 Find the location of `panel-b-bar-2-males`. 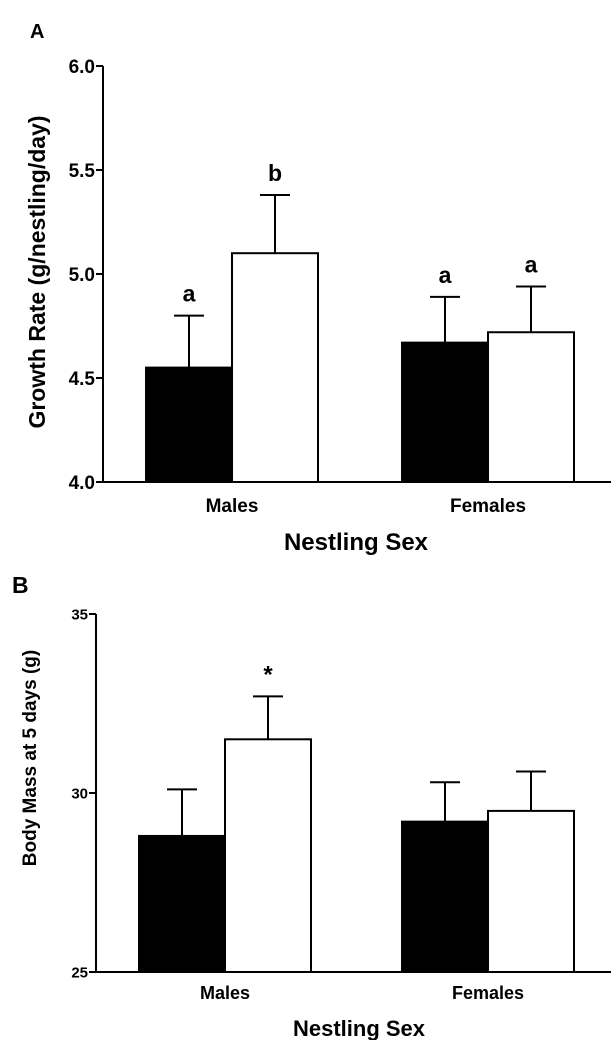

panel-b-bar-2-males is located at coordinates (268, 855).